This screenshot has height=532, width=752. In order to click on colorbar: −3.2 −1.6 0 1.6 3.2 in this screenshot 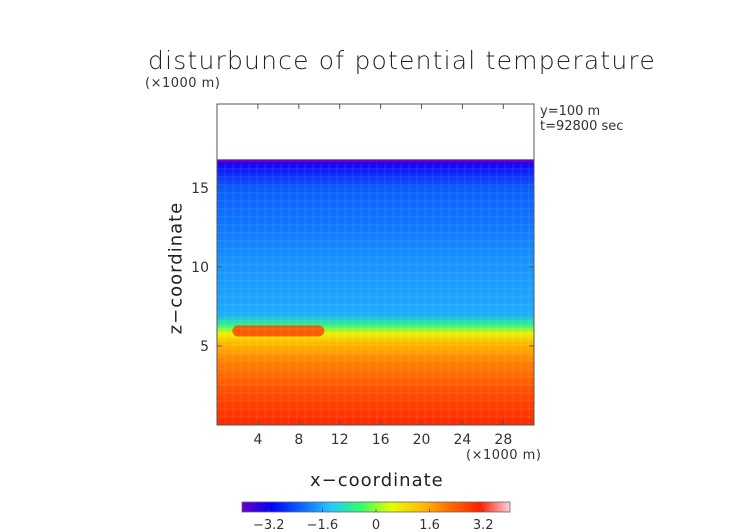, I will do `click(376, 516)`.